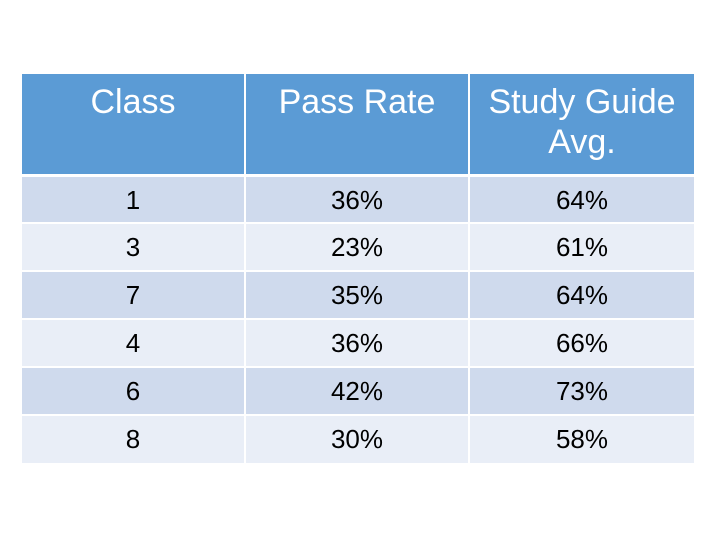  I want to click on cell-pass-rate: 35%, so click(357, 294).